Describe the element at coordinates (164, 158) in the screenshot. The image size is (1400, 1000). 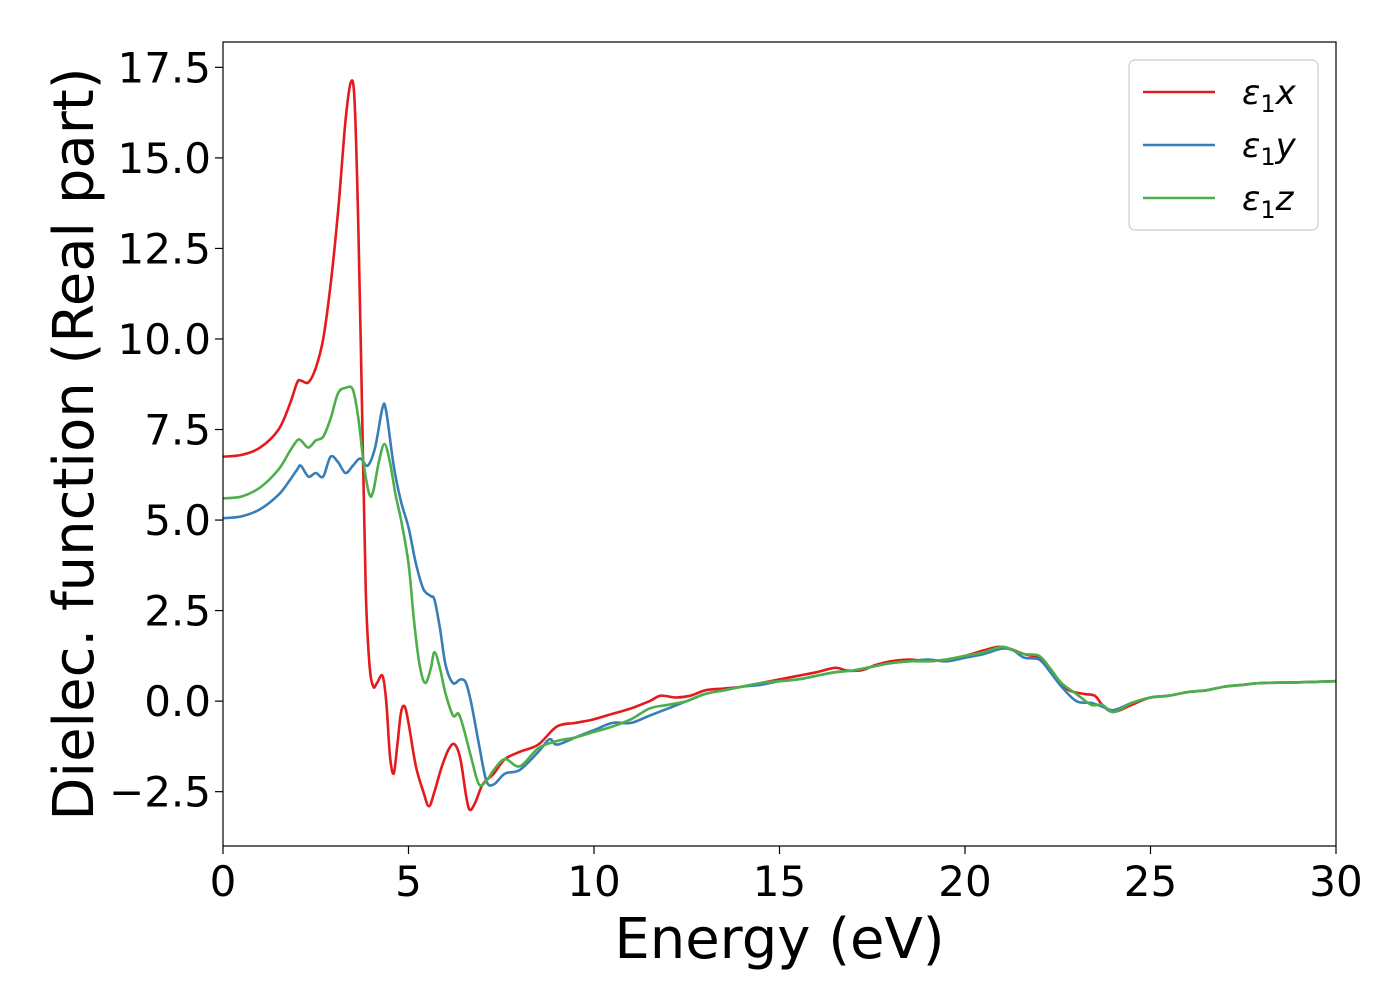
I see `y-tick-label: 15.0` at that location.